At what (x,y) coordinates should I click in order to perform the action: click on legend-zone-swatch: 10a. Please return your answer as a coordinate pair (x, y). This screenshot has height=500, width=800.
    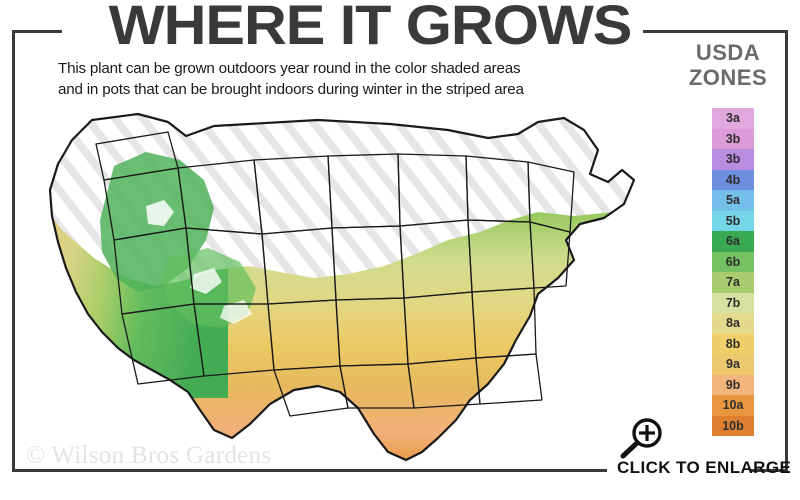
    Looking at the image, I should click on (733, 405).